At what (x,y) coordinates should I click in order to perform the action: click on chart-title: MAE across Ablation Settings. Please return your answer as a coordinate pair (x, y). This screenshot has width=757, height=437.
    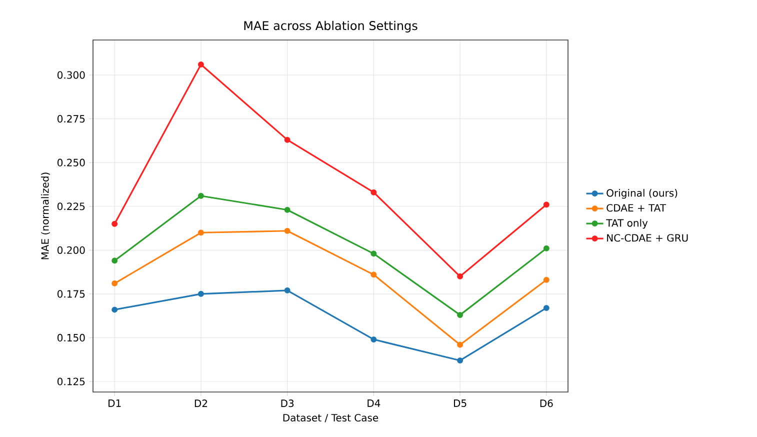
    Looking at the image, I should click on (331, 26).